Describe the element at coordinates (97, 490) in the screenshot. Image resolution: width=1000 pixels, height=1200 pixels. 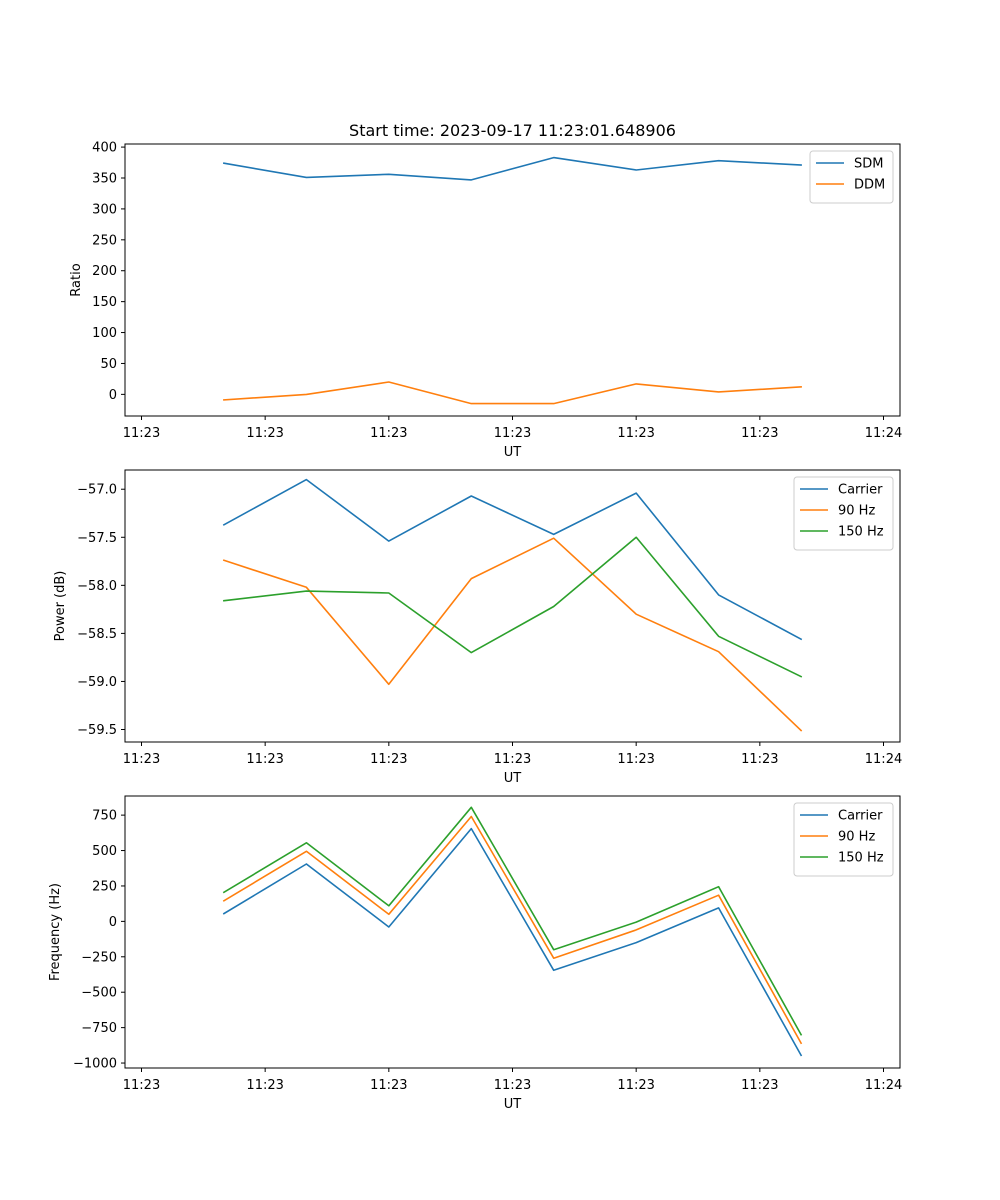
I see `y-tick-label: −57.0` at that location.